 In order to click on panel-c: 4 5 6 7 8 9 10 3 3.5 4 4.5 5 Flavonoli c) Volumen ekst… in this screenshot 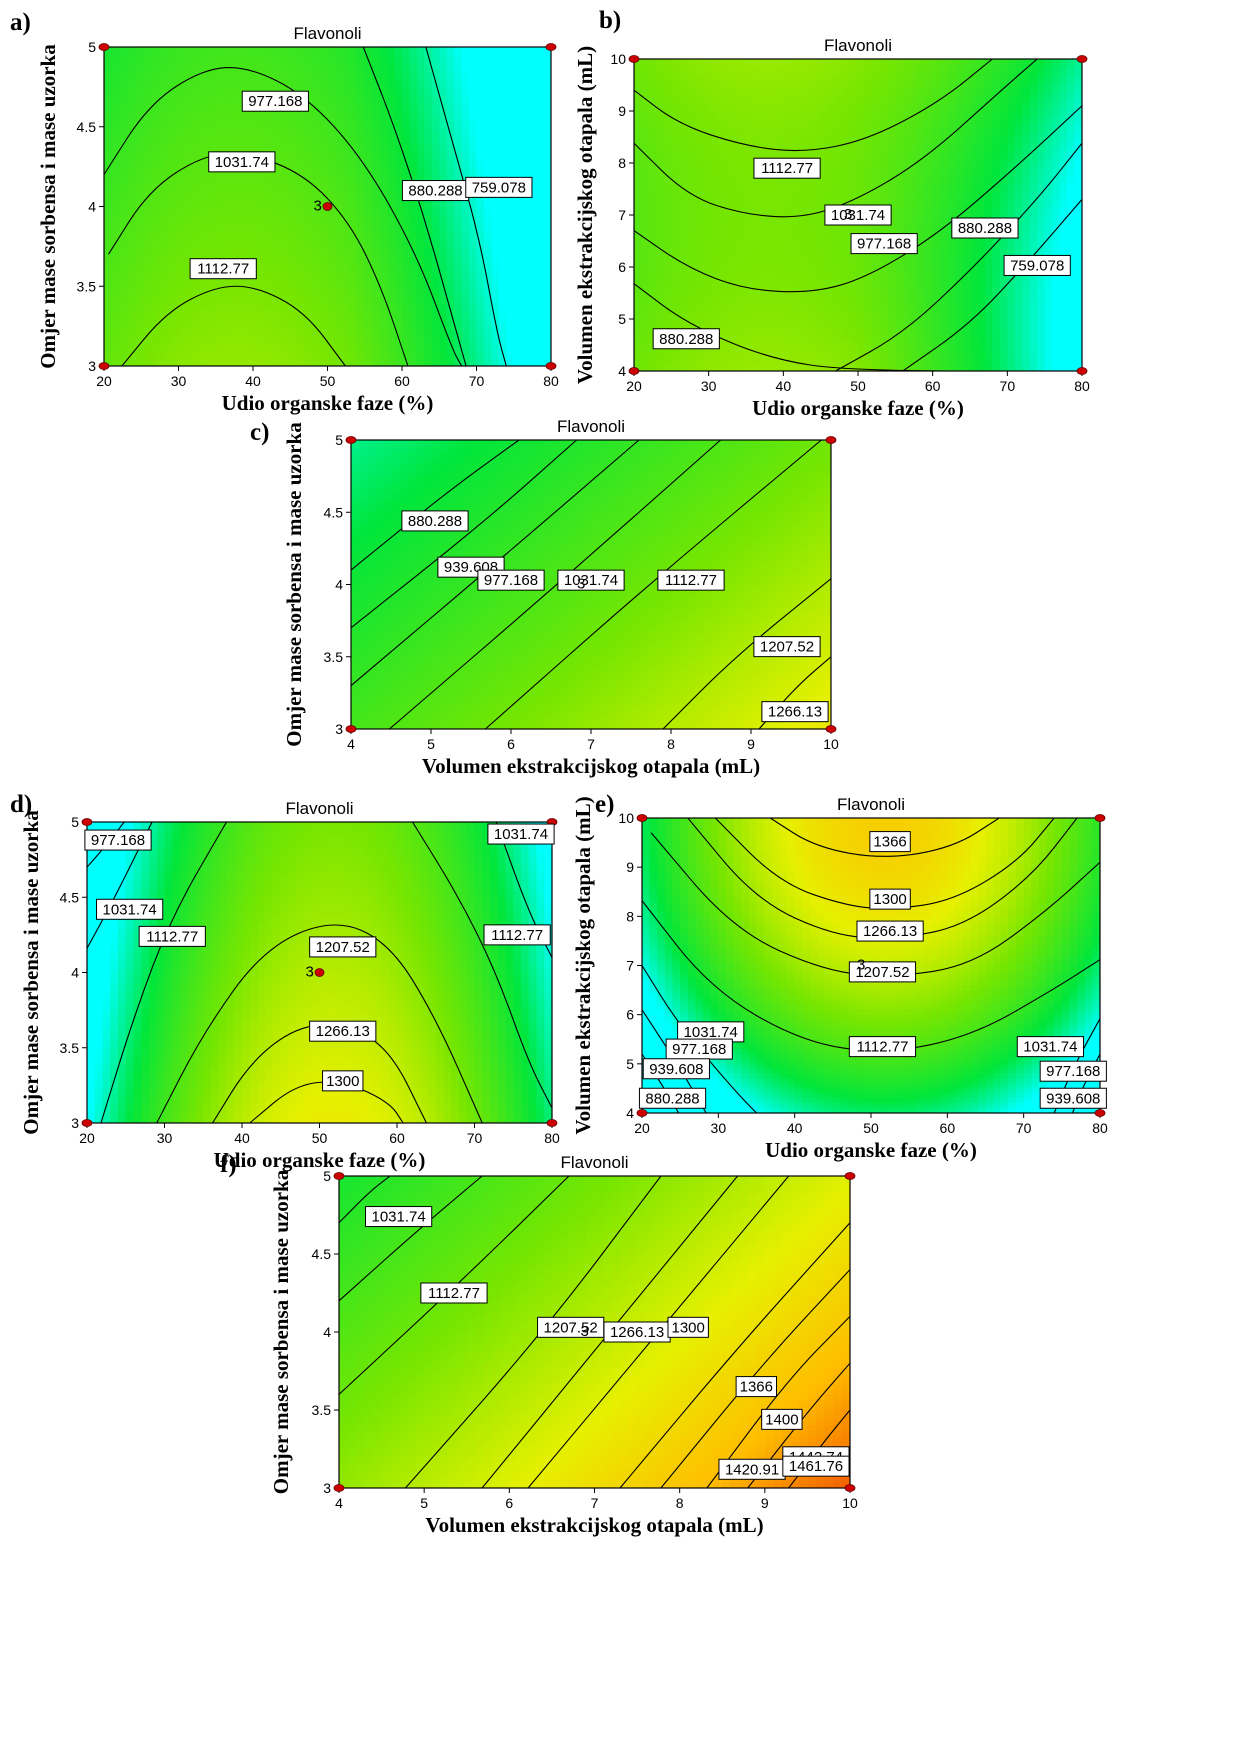, I will do `click(544, 597)`.